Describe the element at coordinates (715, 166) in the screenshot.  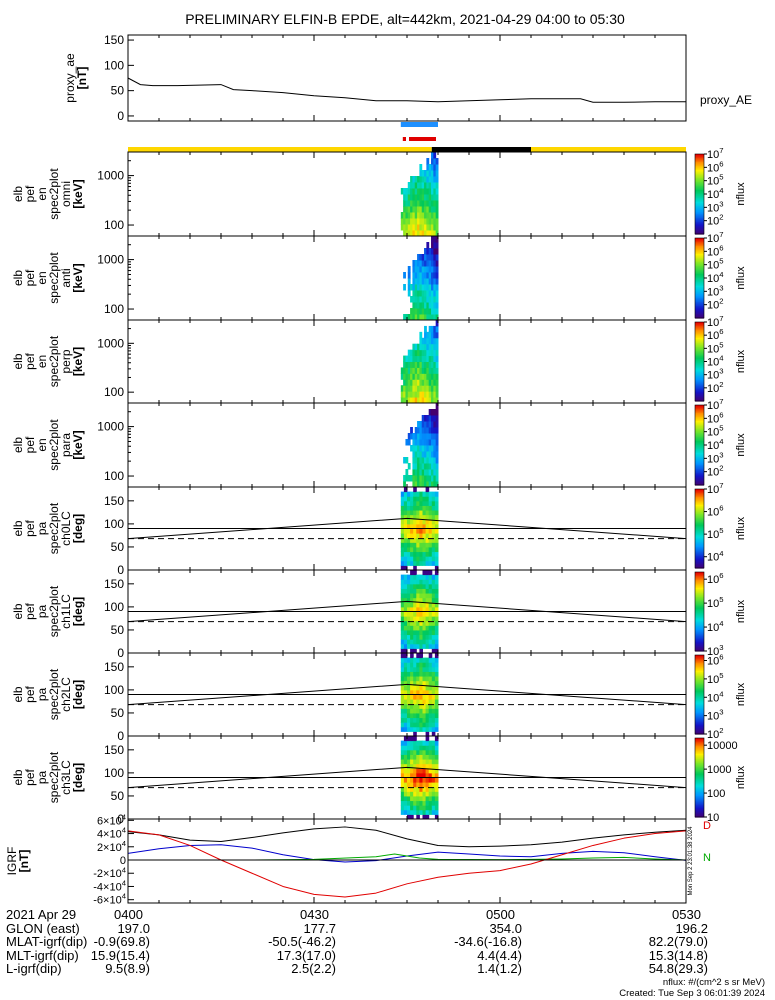
I see `colorbar-tick-label: 10⁶` at that location.